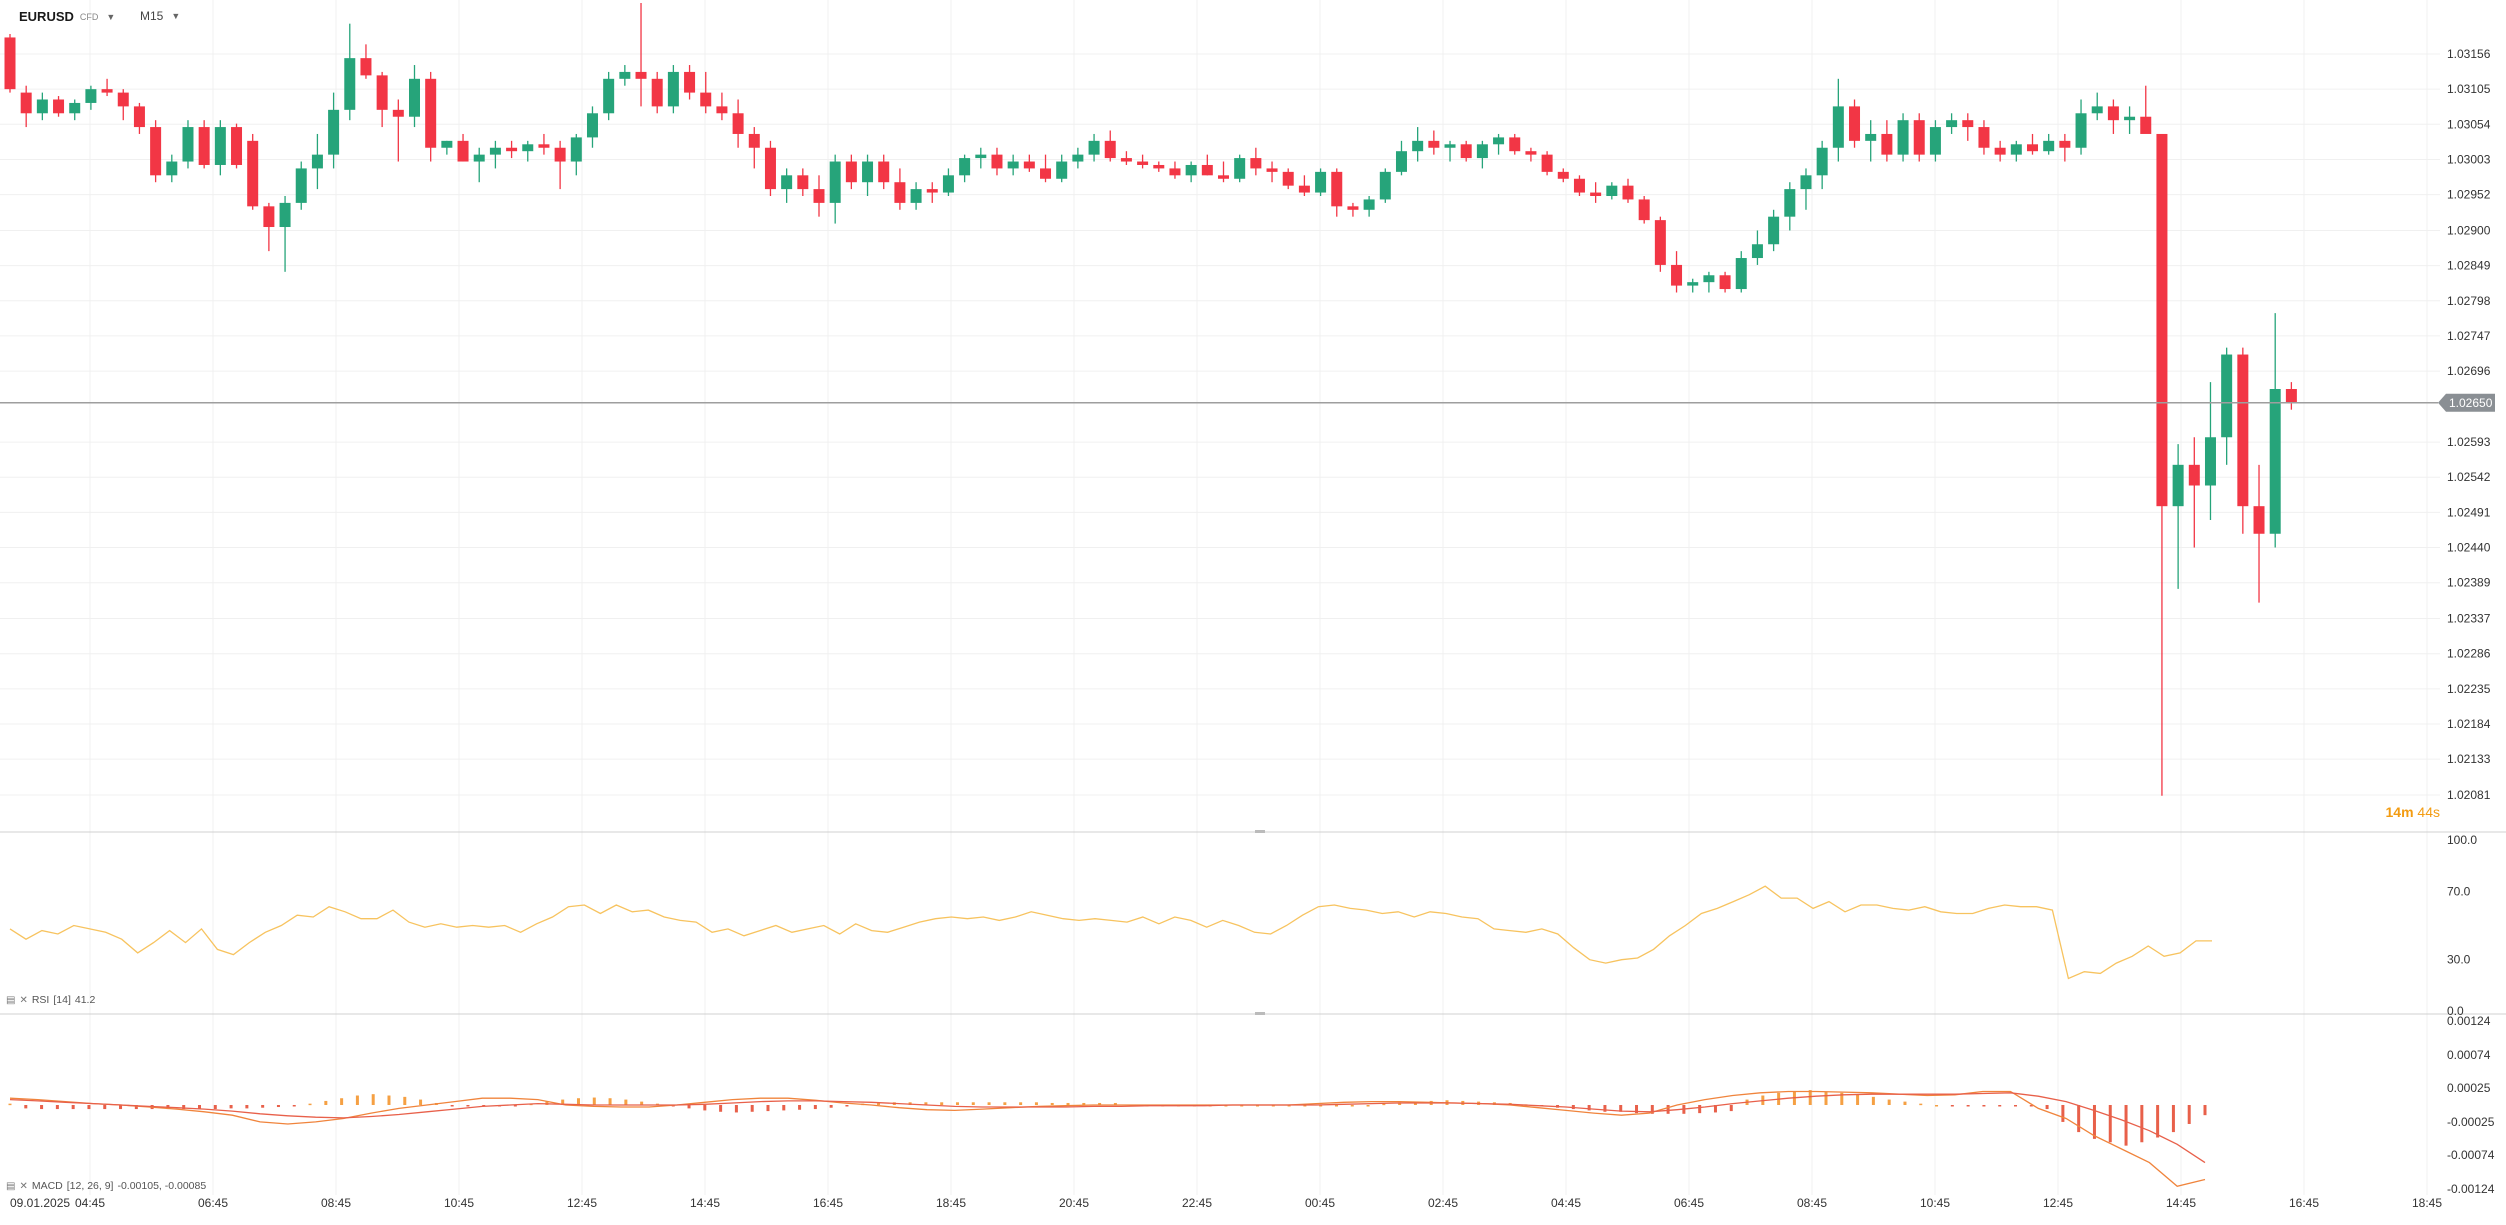 Image resolution: width=2506 pixels, height=1225 pixels. I want to click on macd-tick-label: -0.00025, so click(2471, 1122).